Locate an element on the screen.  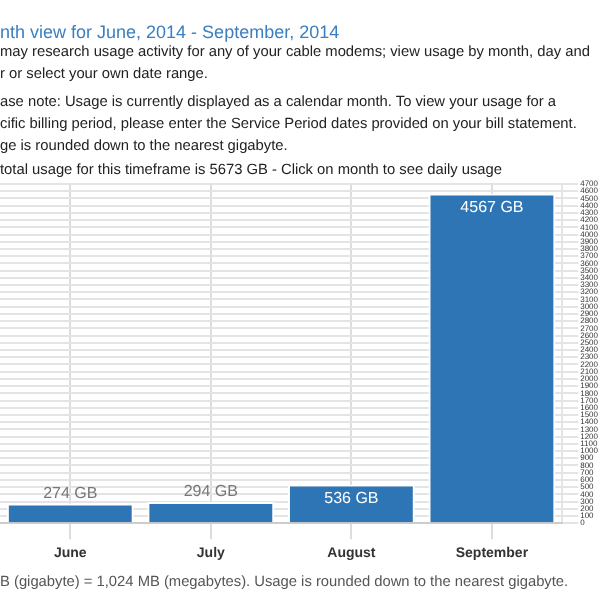
data-label: 536 GB is located at coordinates (351, 497).